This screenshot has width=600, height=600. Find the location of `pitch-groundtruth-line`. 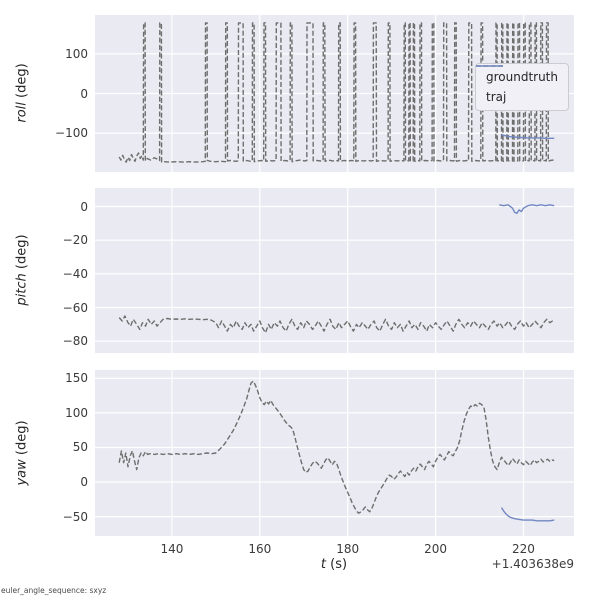

pitch-groundtruth-line is located at coordinates (336, 324).